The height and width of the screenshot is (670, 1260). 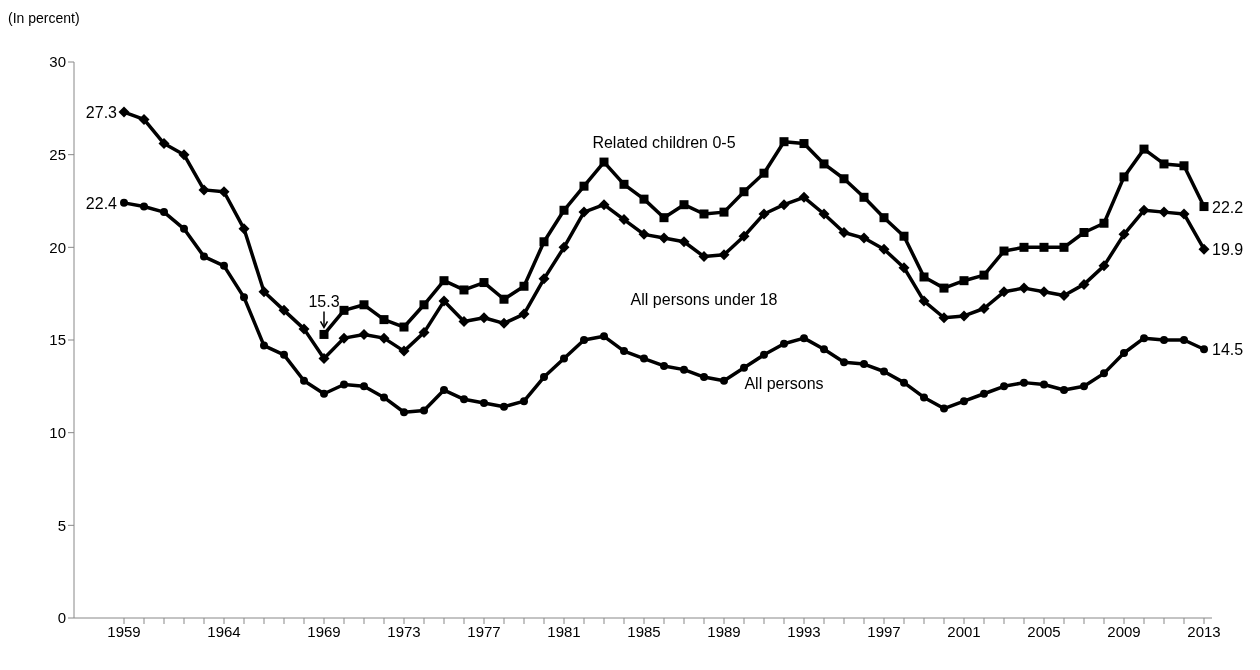 What do you see at coordinates (61, 618) in the screenshot?
I see `y-tick-label: 0` at bounding box center [61, 618].